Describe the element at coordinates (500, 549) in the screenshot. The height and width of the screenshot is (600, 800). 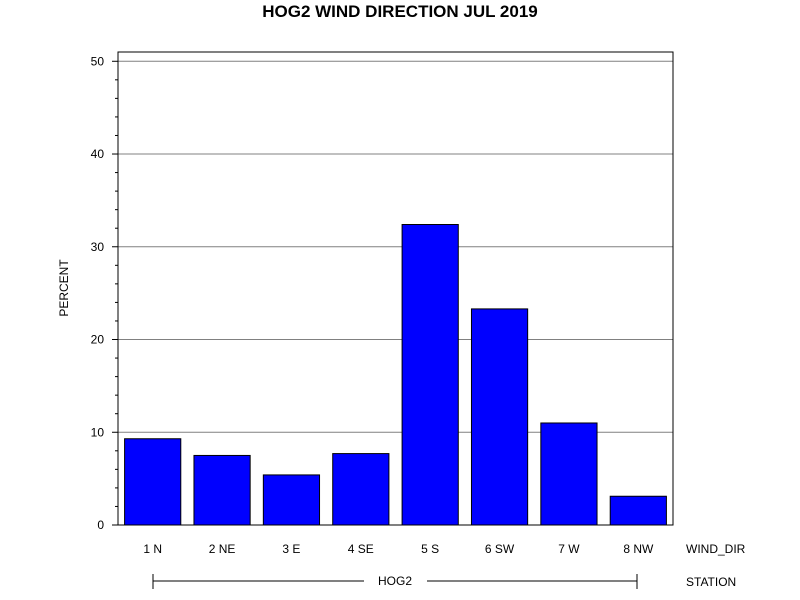
I see `x-tick-label: 6 SW` at that location.